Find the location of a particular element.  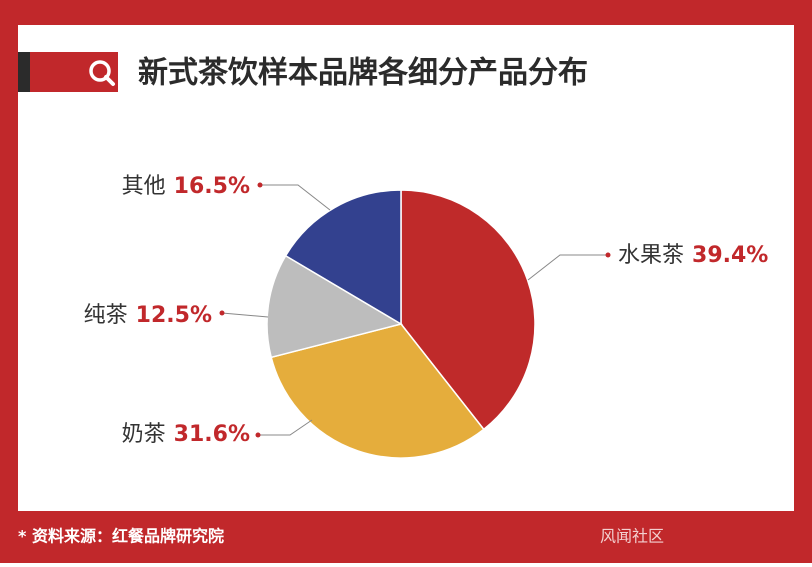

watermark: 风闻社区 is located at coordinates (632, 536).